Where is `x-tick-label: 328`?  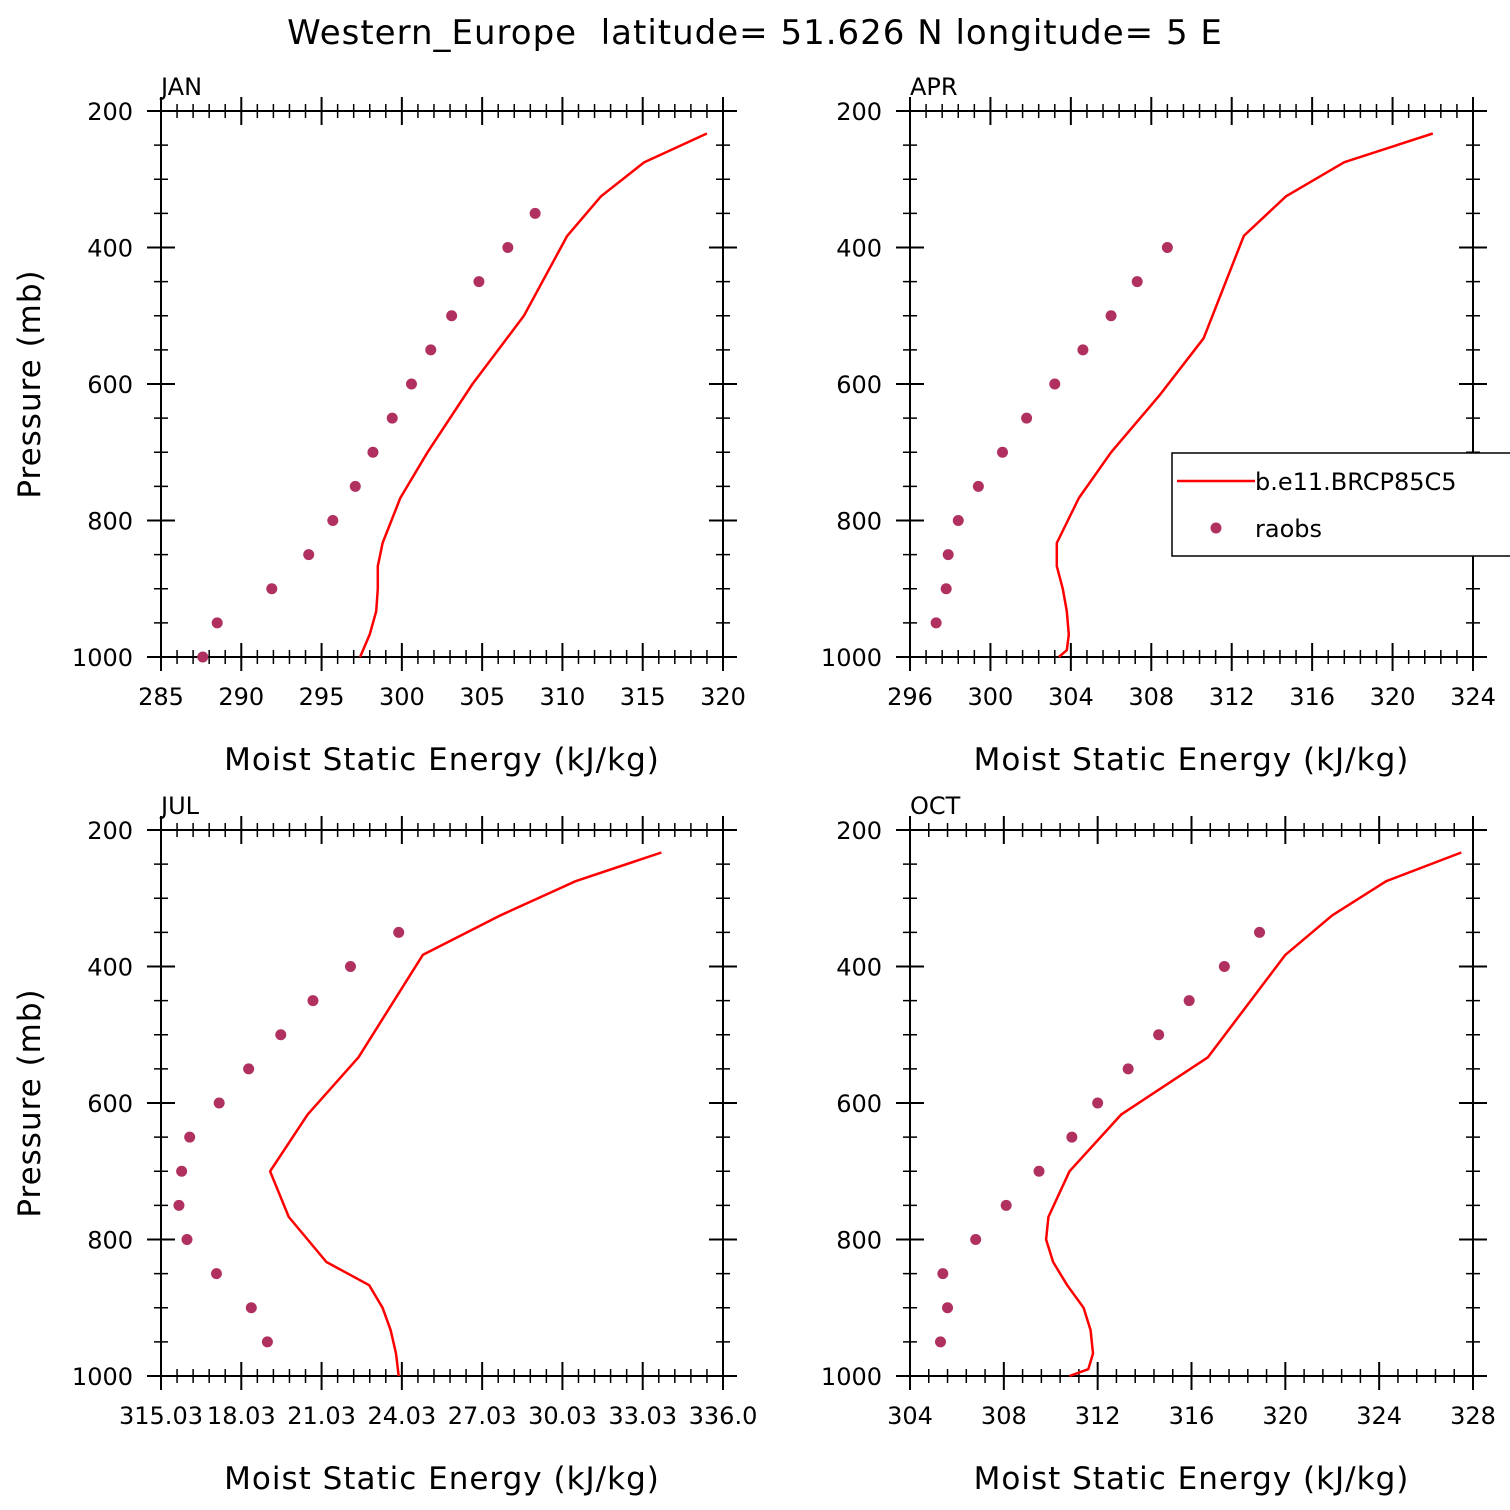
x-tick-label: 328 is located at coordinates (1473, 1416).